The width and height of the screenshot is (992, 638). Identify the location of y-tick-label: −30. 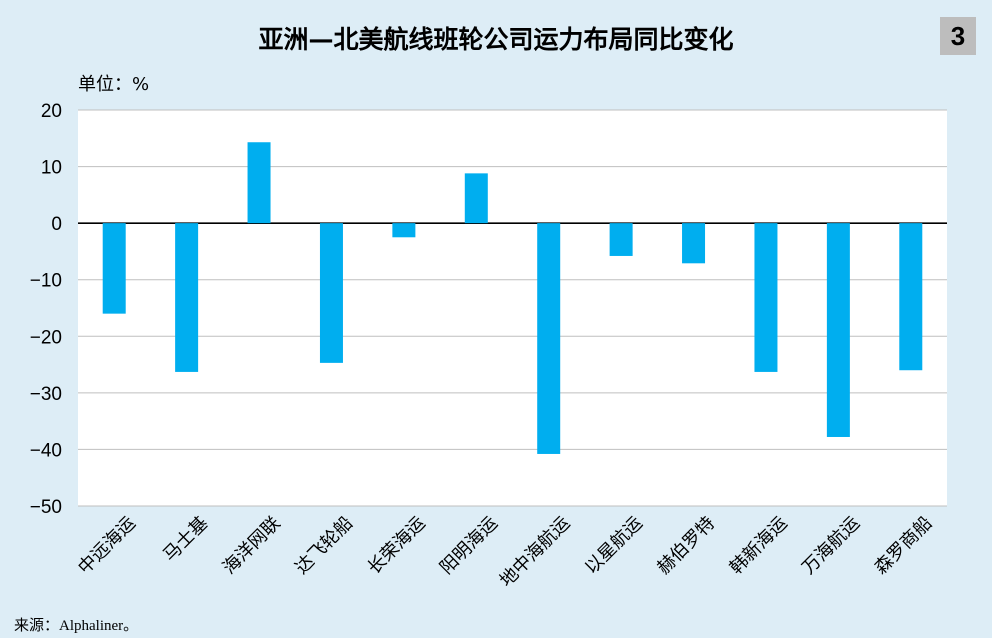
(46, 394).